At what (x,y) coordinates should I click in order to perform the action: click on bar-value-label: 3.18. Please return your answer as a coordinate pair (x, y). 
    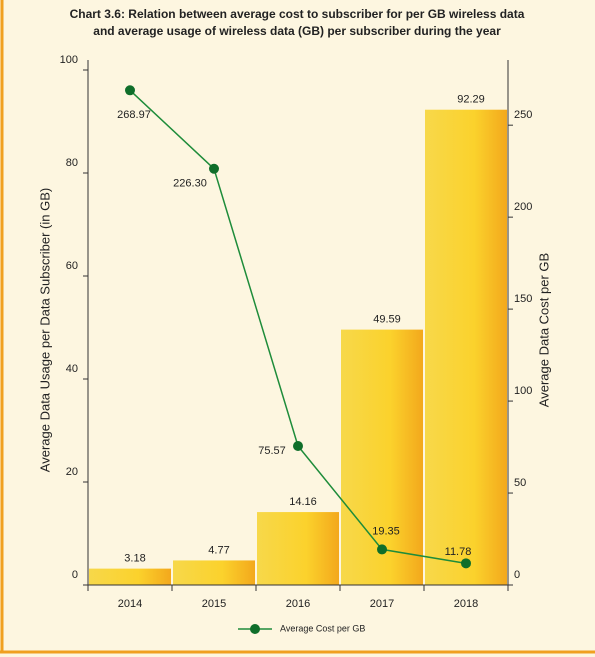
    Looking at the image, I should click on (134, 559).